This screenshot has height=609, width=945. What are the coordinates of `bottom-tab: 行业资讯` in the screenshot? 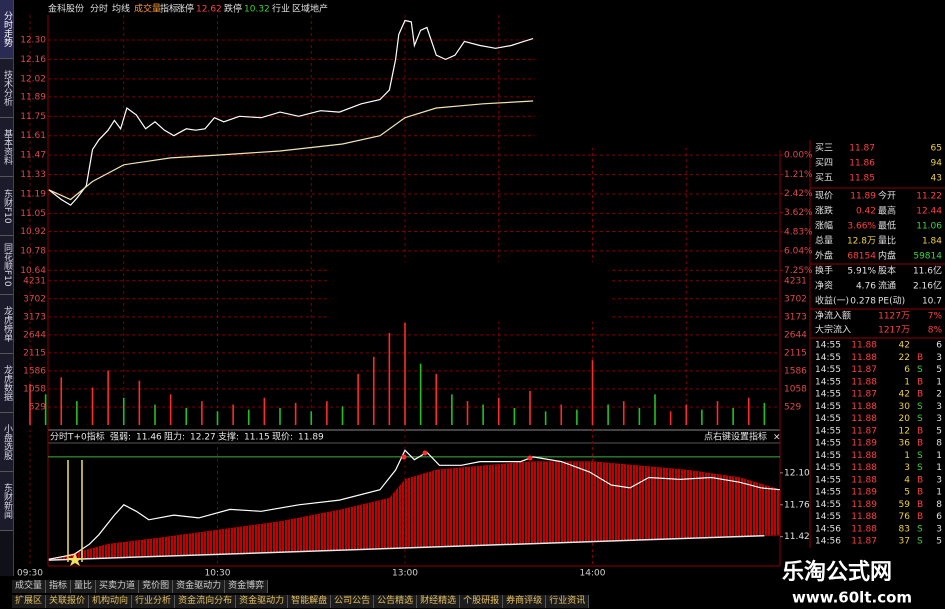 It's located at (568, 601).